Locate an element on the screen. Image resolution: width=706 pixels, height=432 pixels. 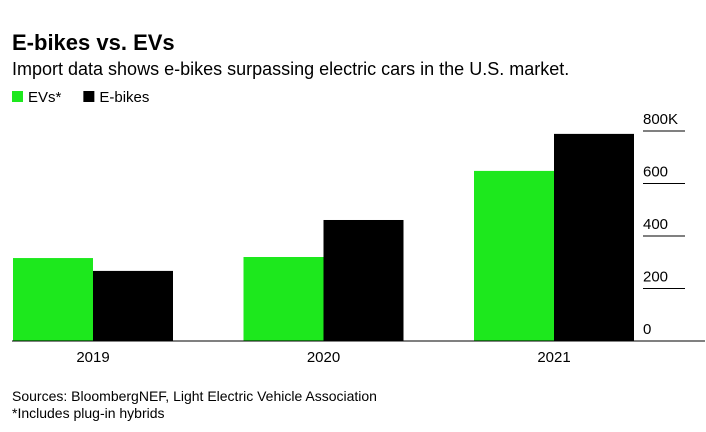
y-tick-label: 200 is located at coordinates (655, 277).